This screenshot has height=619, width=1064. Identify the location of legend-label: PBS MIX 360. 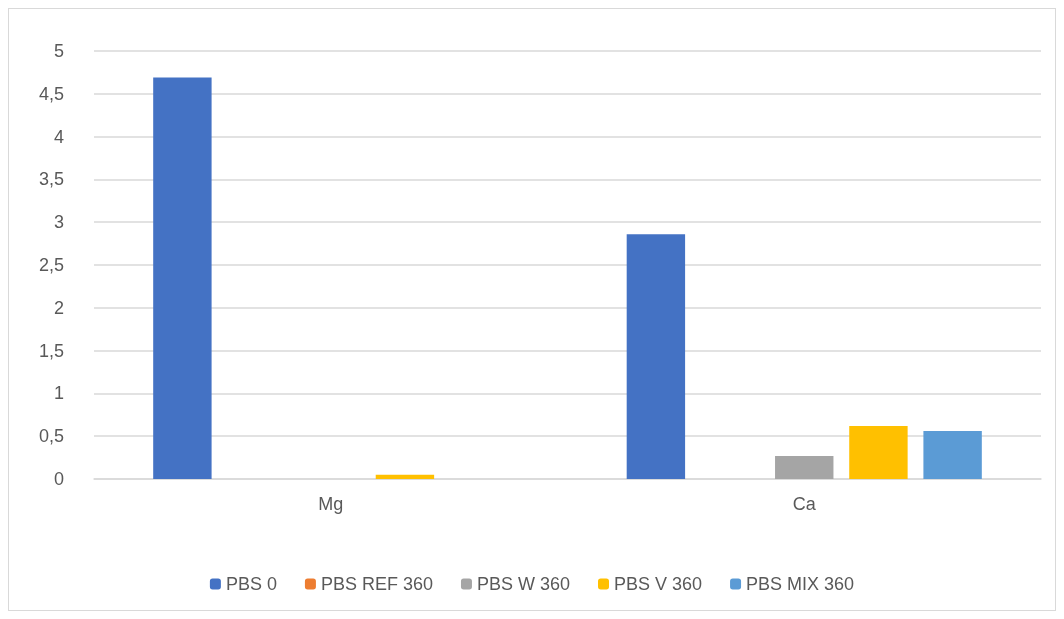
(800, 584).